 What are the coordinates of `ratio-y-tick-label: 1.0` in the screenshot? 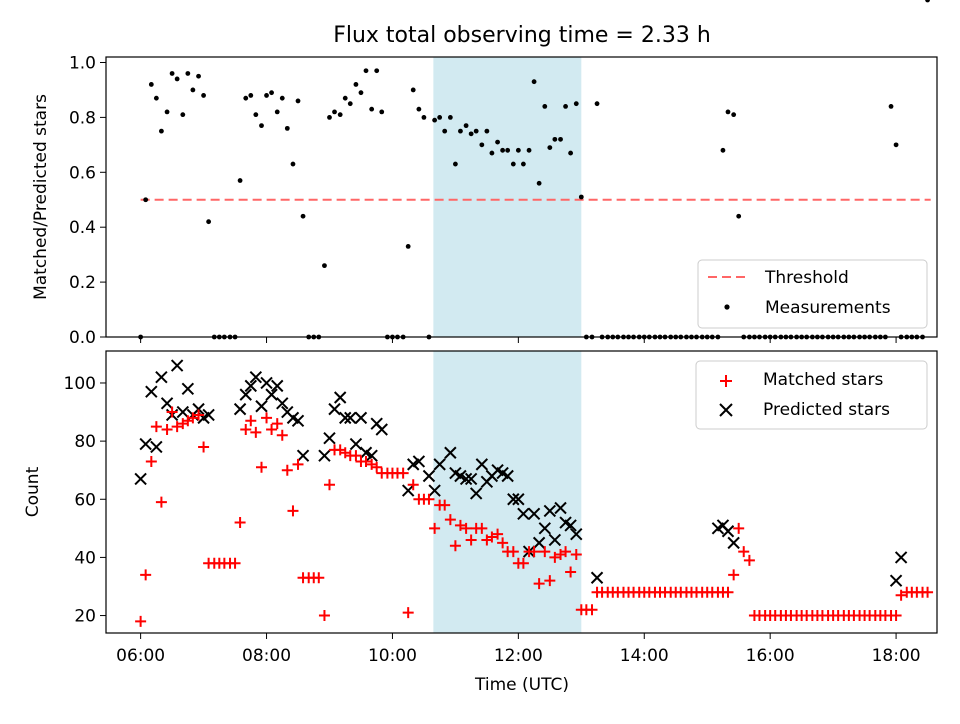 It's located at (82, 63).